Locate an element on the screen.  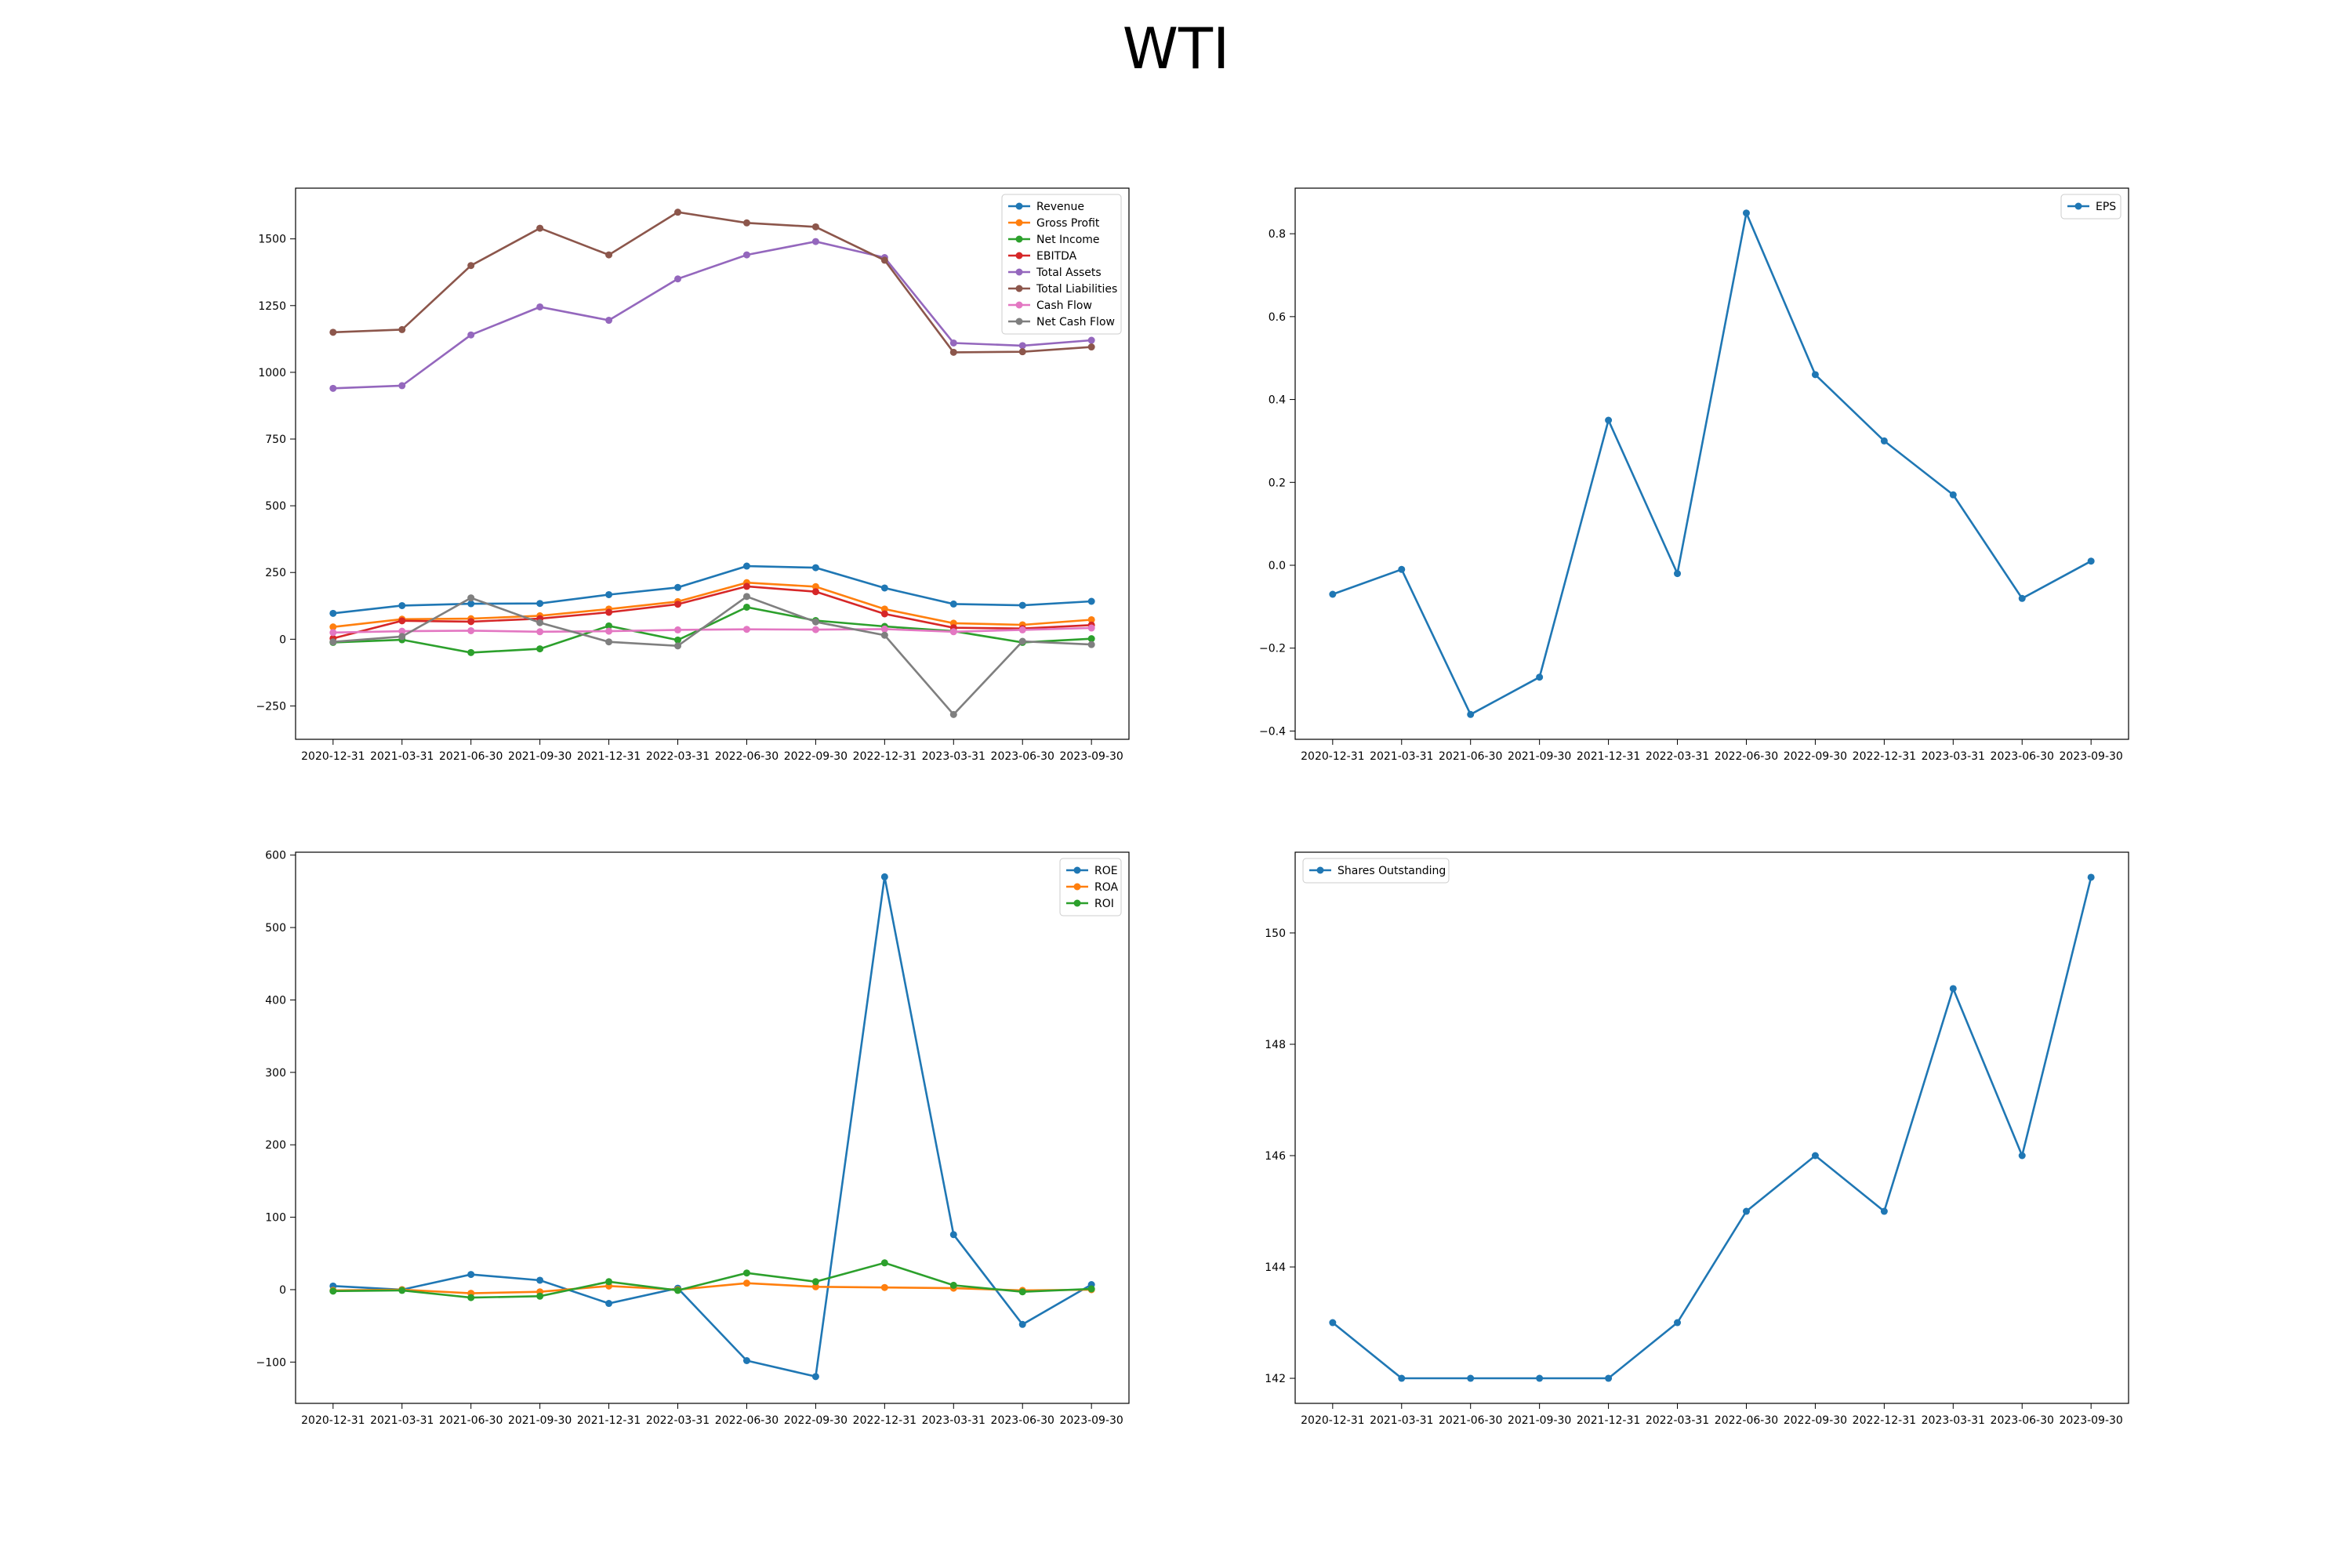
y-tick-label: 600 is located at coordinates (275, 856).